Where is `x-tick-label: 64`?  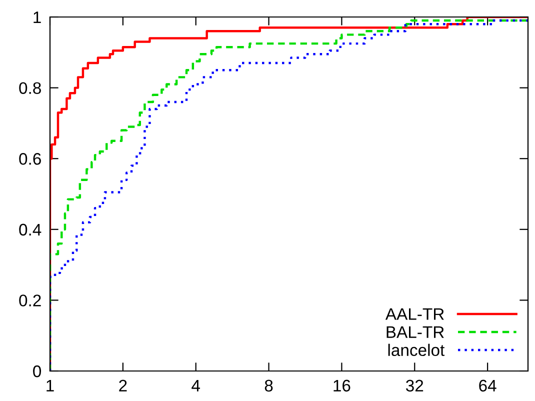
x-tick-label: 64 is located at coordinates (487, 386).